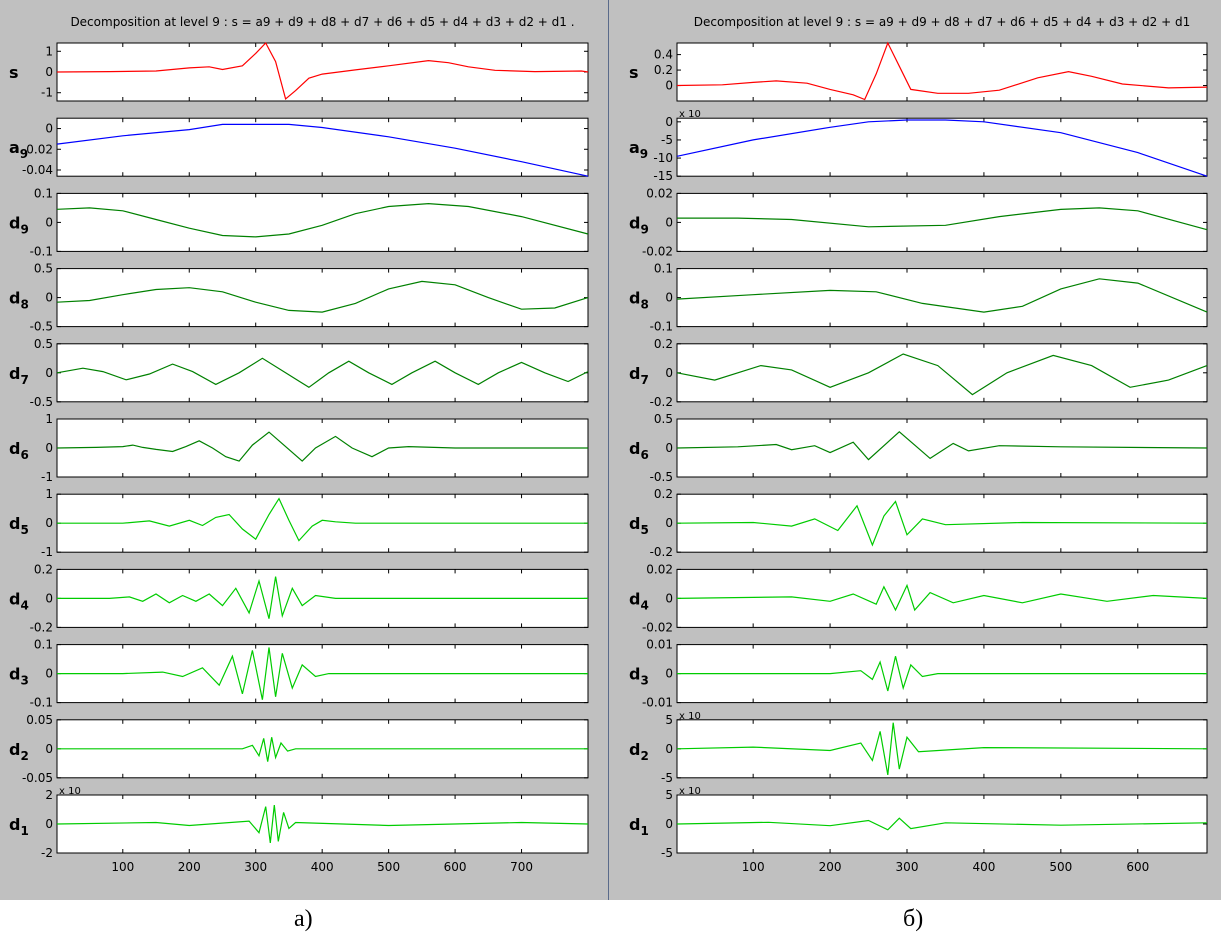  Describe the element at coordinates (39, 720) in the screenshot. I see `y-tick-label: 0.05` at that location.